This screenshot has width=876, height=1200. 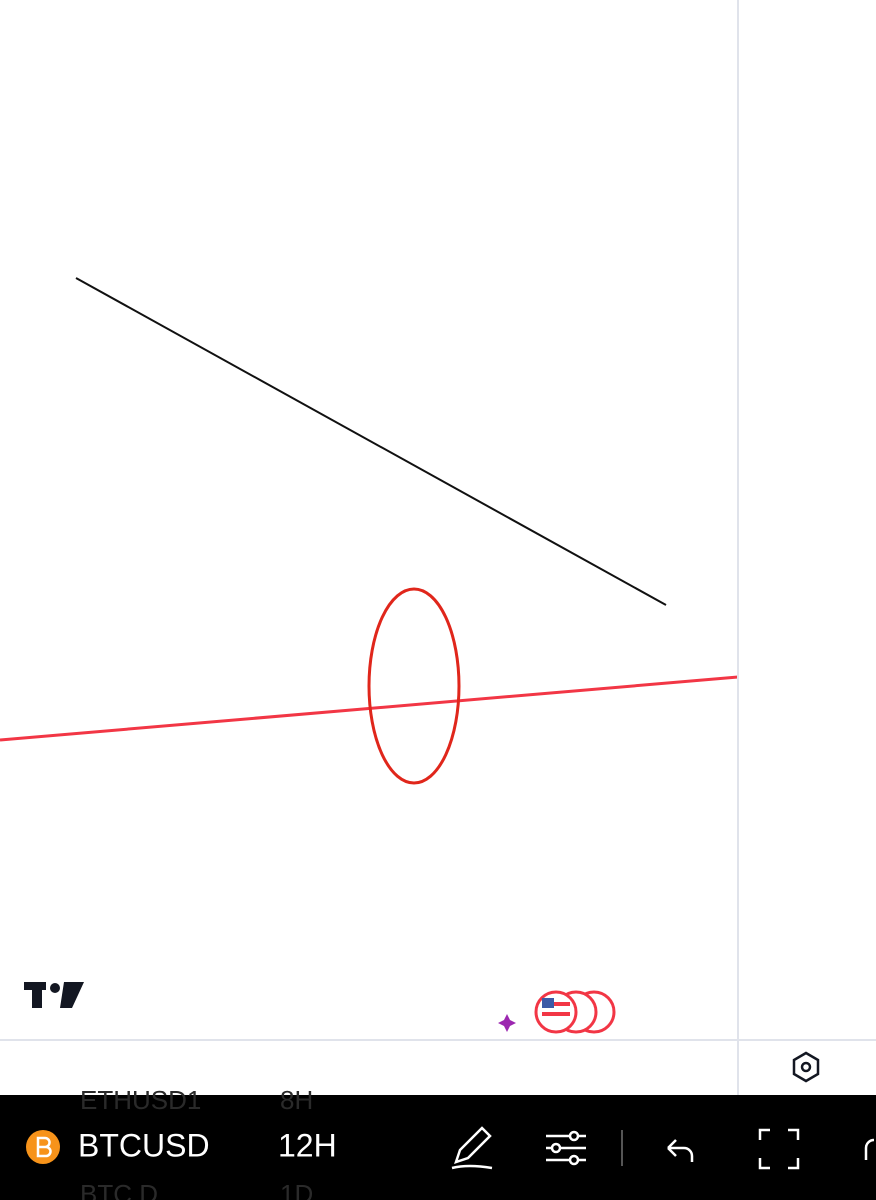 What do you see at coordinates (779, 1149) in the screenshot?
I see `fullscreen-button` at bounding box center [779, 1149].